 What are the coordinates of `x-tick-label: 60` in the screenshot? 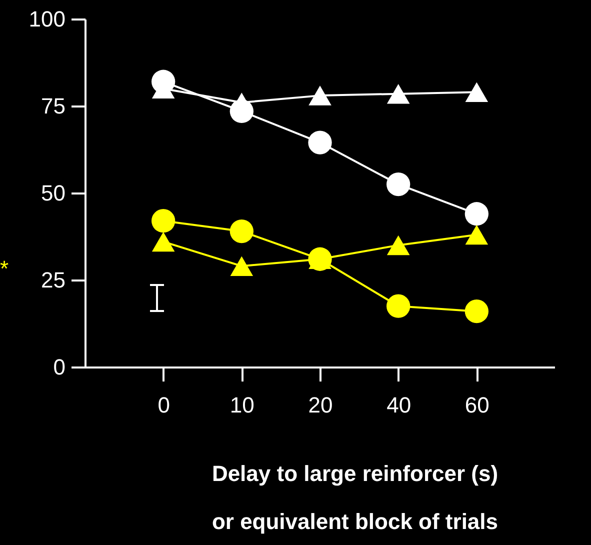 It's located at (477, 405).